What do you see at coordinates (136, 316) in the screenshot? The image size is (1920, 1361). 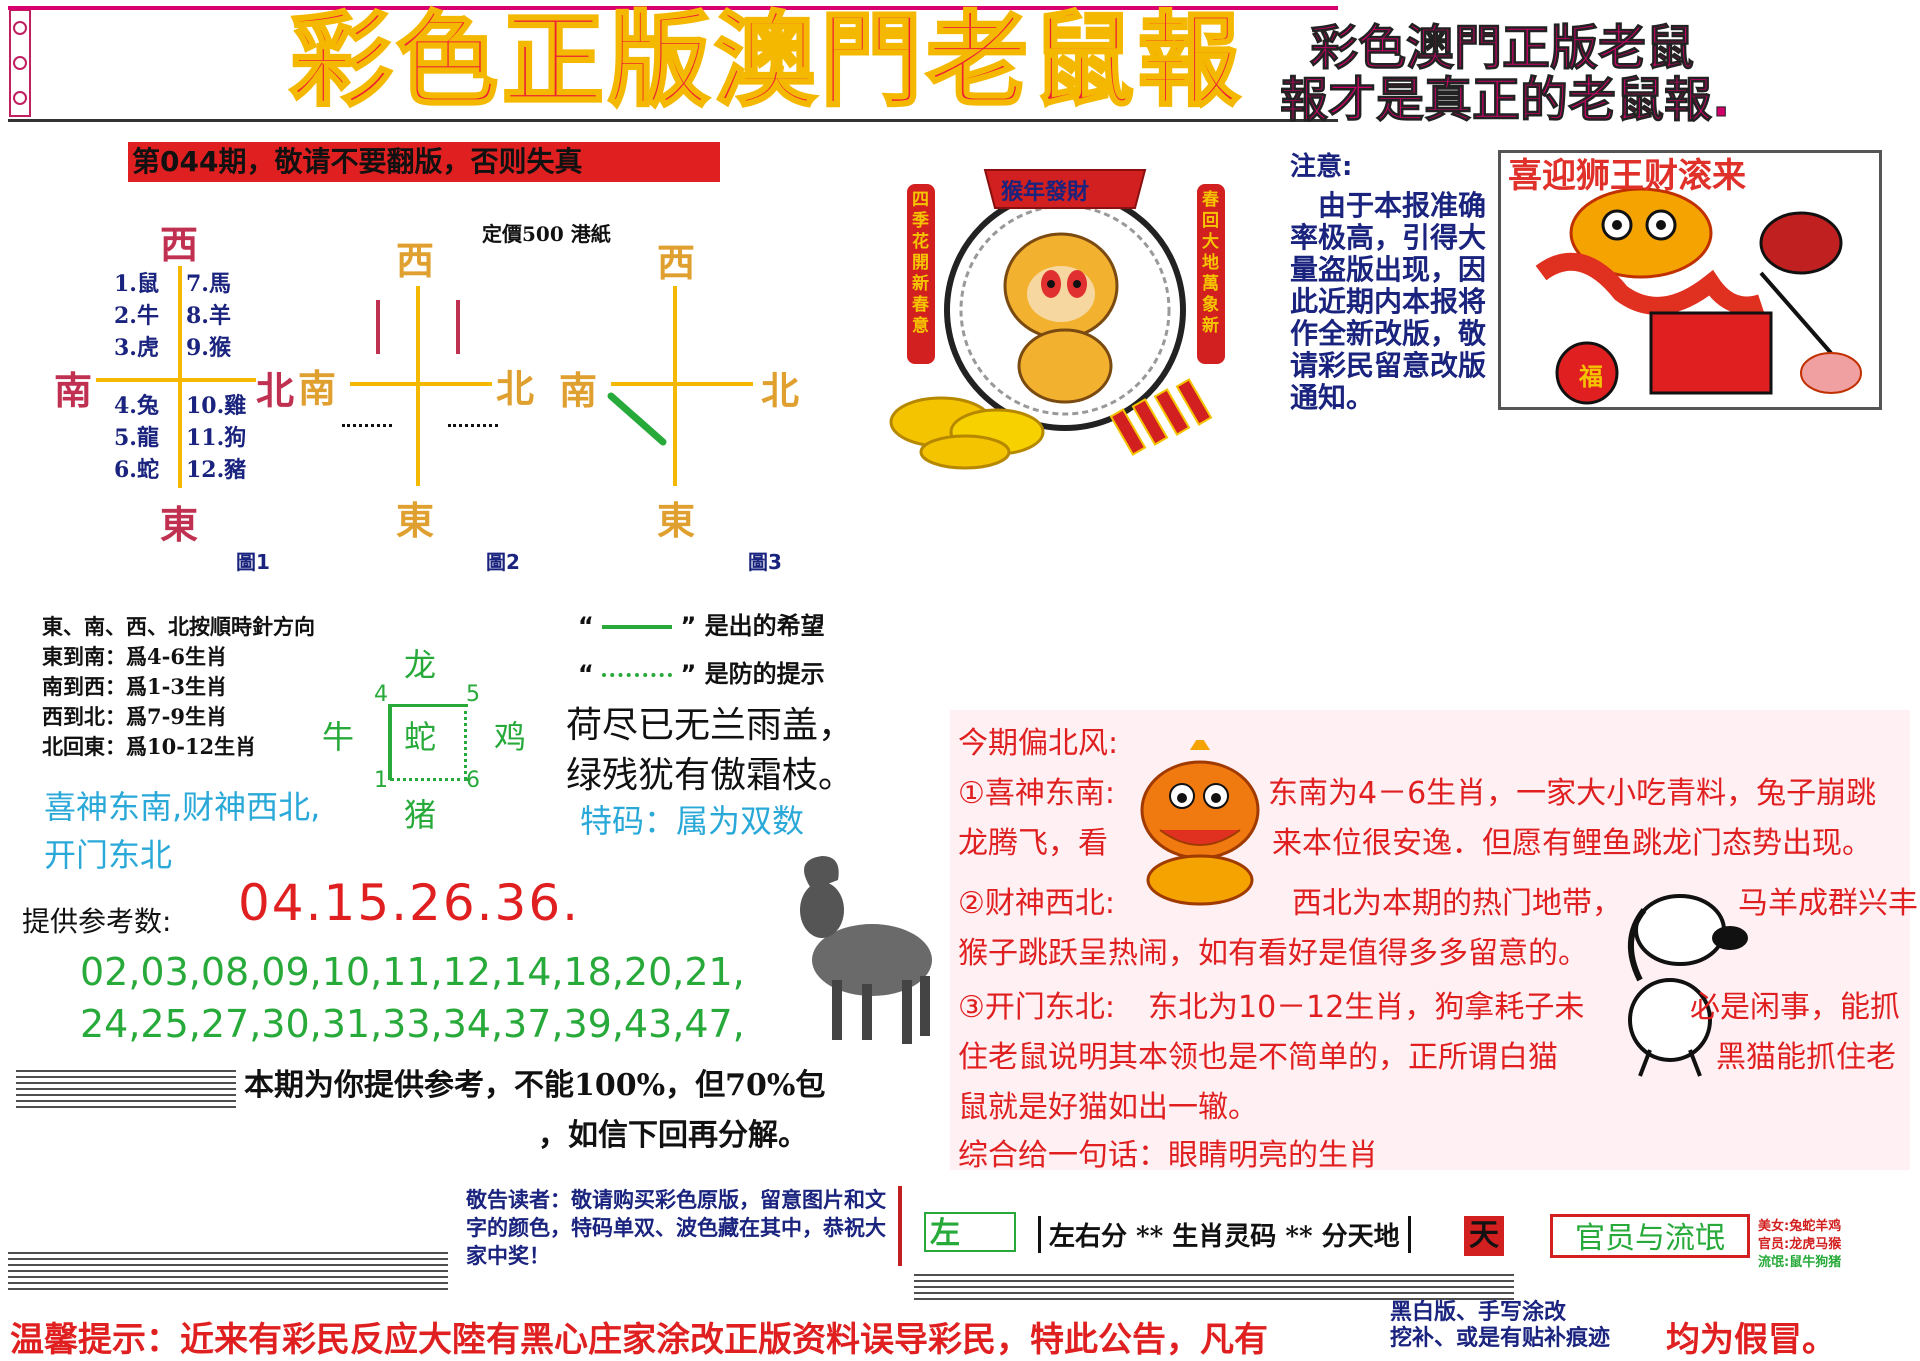 I see `fig1-zodiac-left: 1.鼠 2.牛 3.虎` at bounding box center [136, 316].